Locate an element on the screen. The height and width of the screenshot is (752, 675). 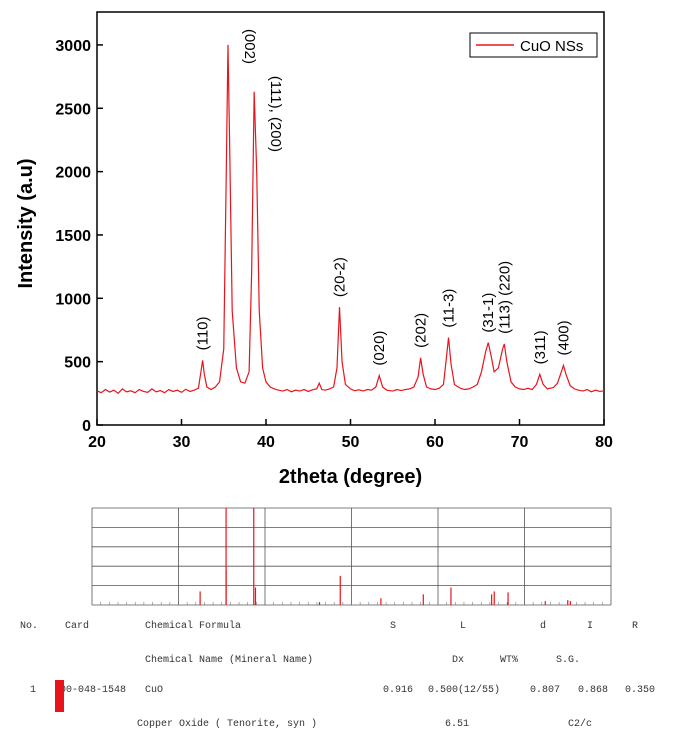
legend-label: CuO NSs is located at coordinates (551, 46).